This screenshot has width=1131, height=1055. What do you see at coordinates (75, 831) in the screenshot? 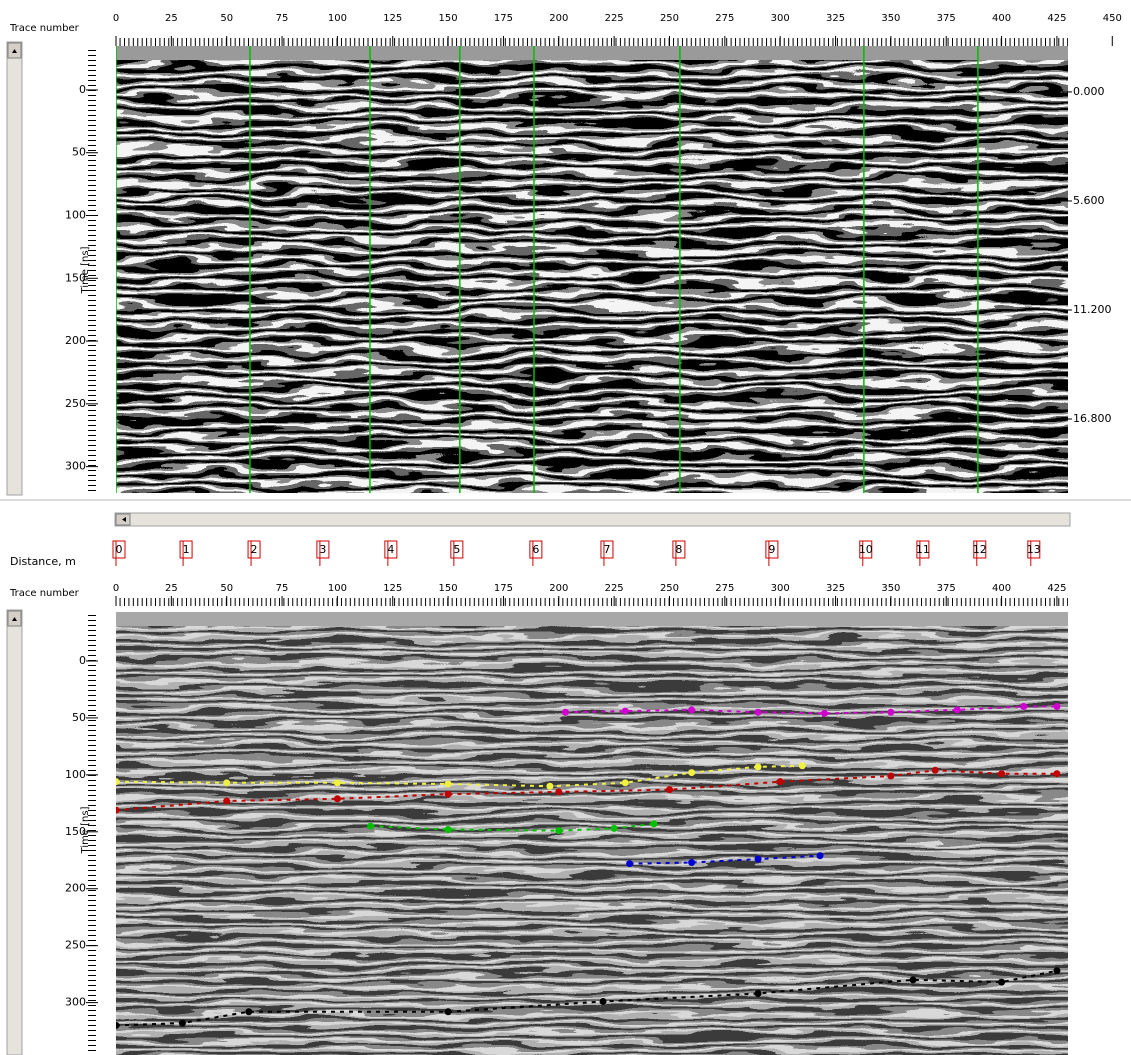
I see `y-tick-label: 150` at bounding box center [75, 831].